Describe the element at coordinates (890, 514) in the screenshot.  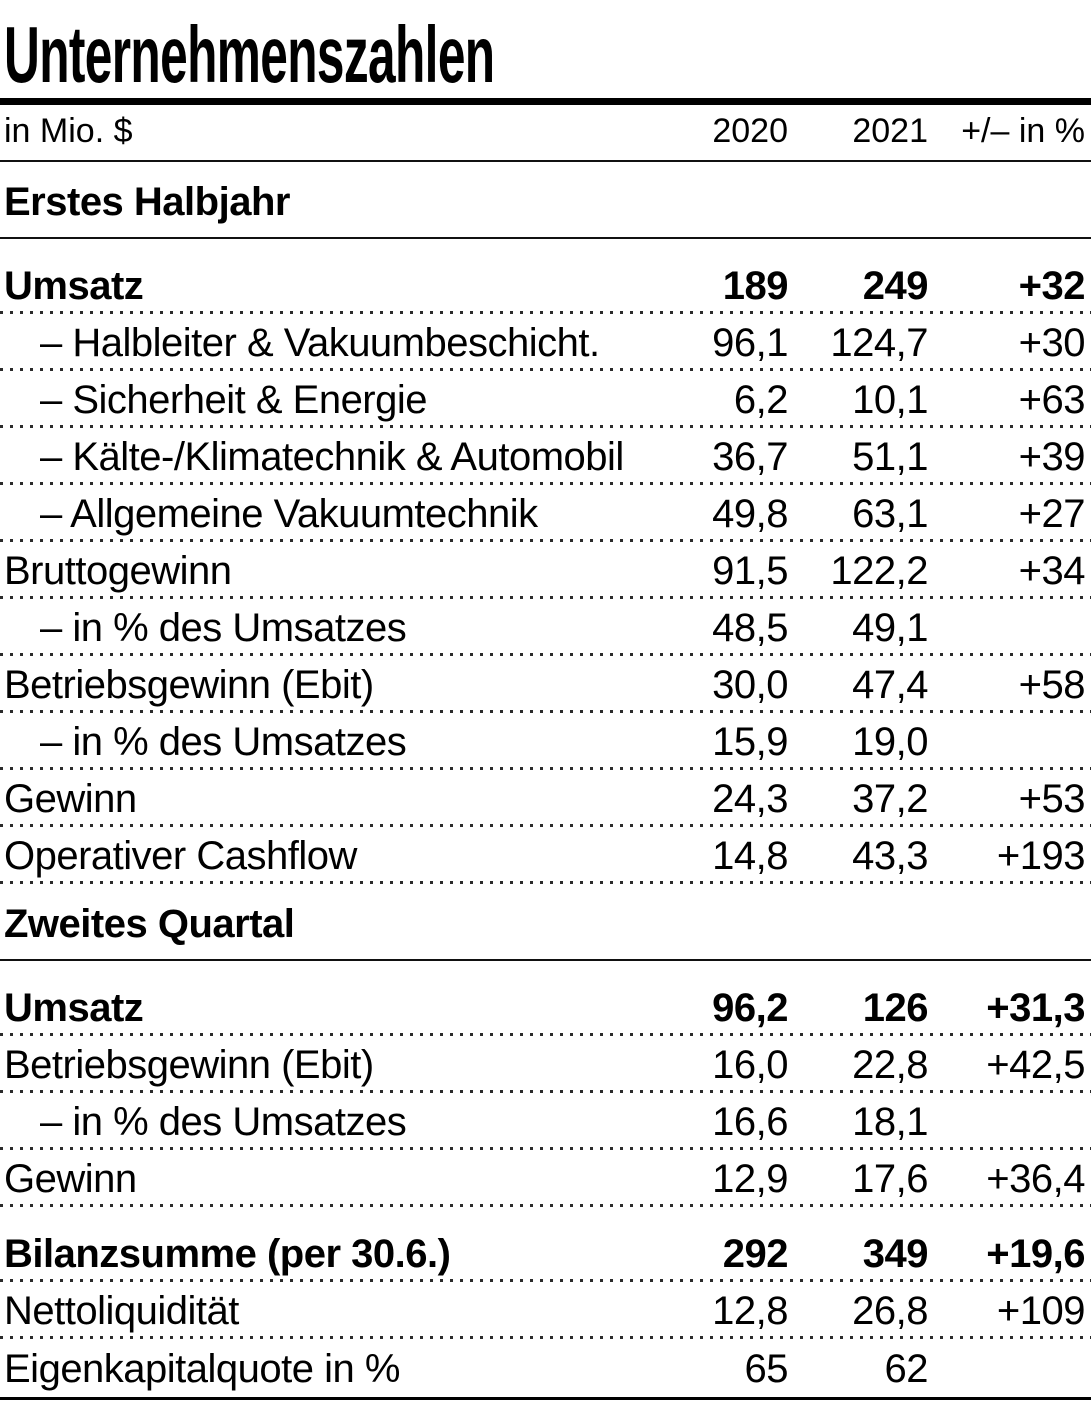
I see `value-2021: 63,1` at that location.